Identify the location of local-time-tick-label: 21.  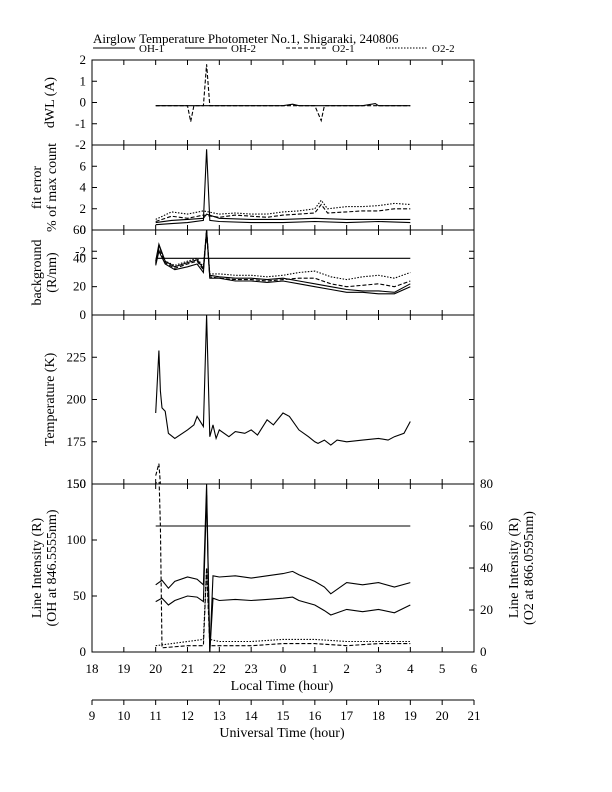
(187, 668).